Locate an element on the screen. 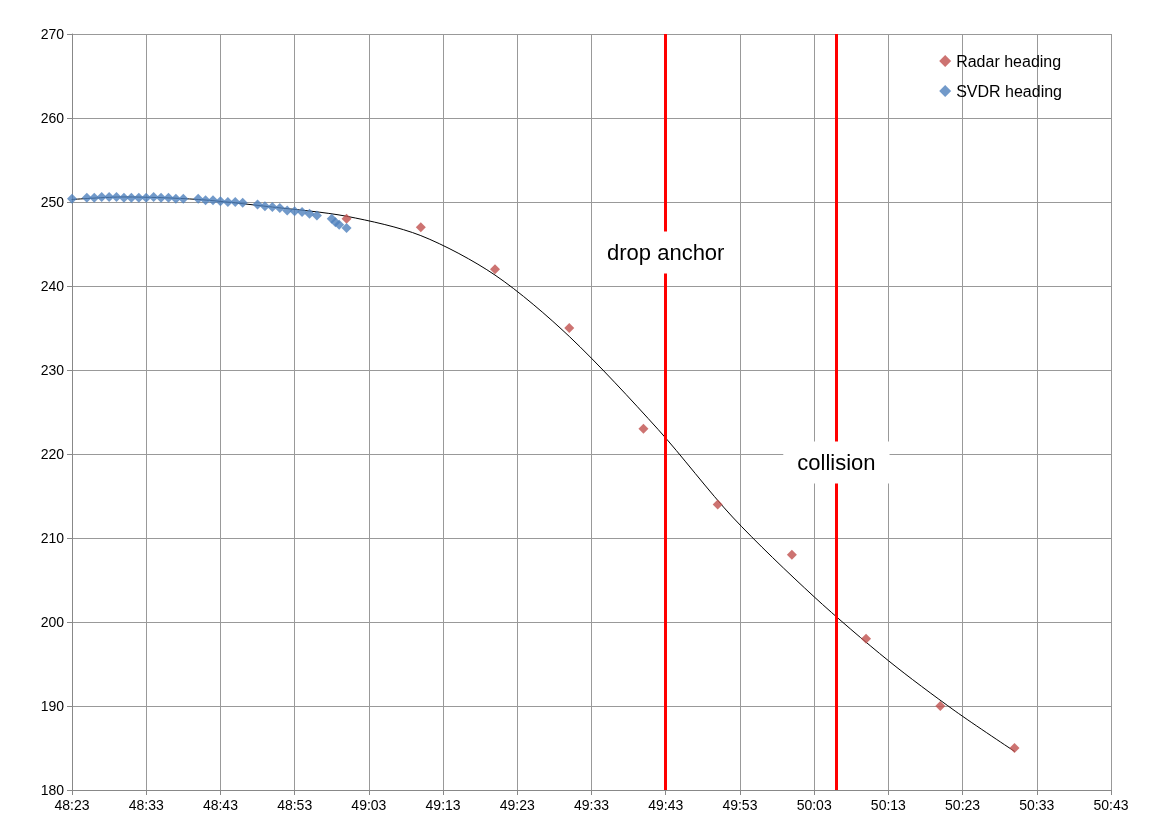 The width and height of the screenshot is (1165, 834). legend-label: Radar heading is located at coordinates (1009, 61).